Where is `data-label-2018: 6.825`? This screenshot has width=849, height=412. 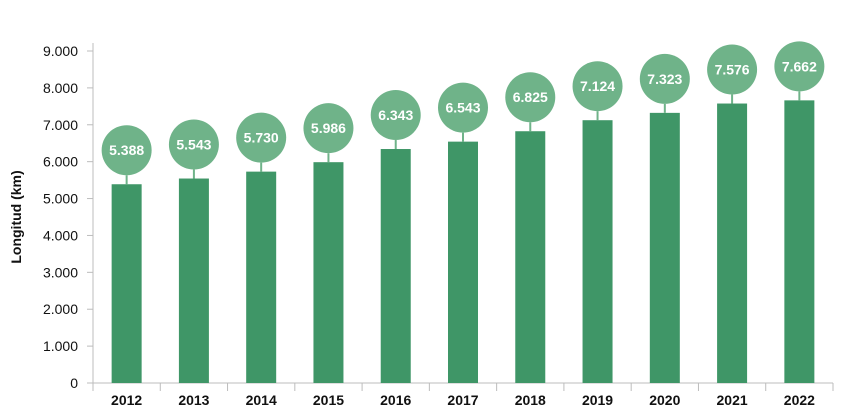 data-label-2018: 6.825 is located at coordinates (530, 97).